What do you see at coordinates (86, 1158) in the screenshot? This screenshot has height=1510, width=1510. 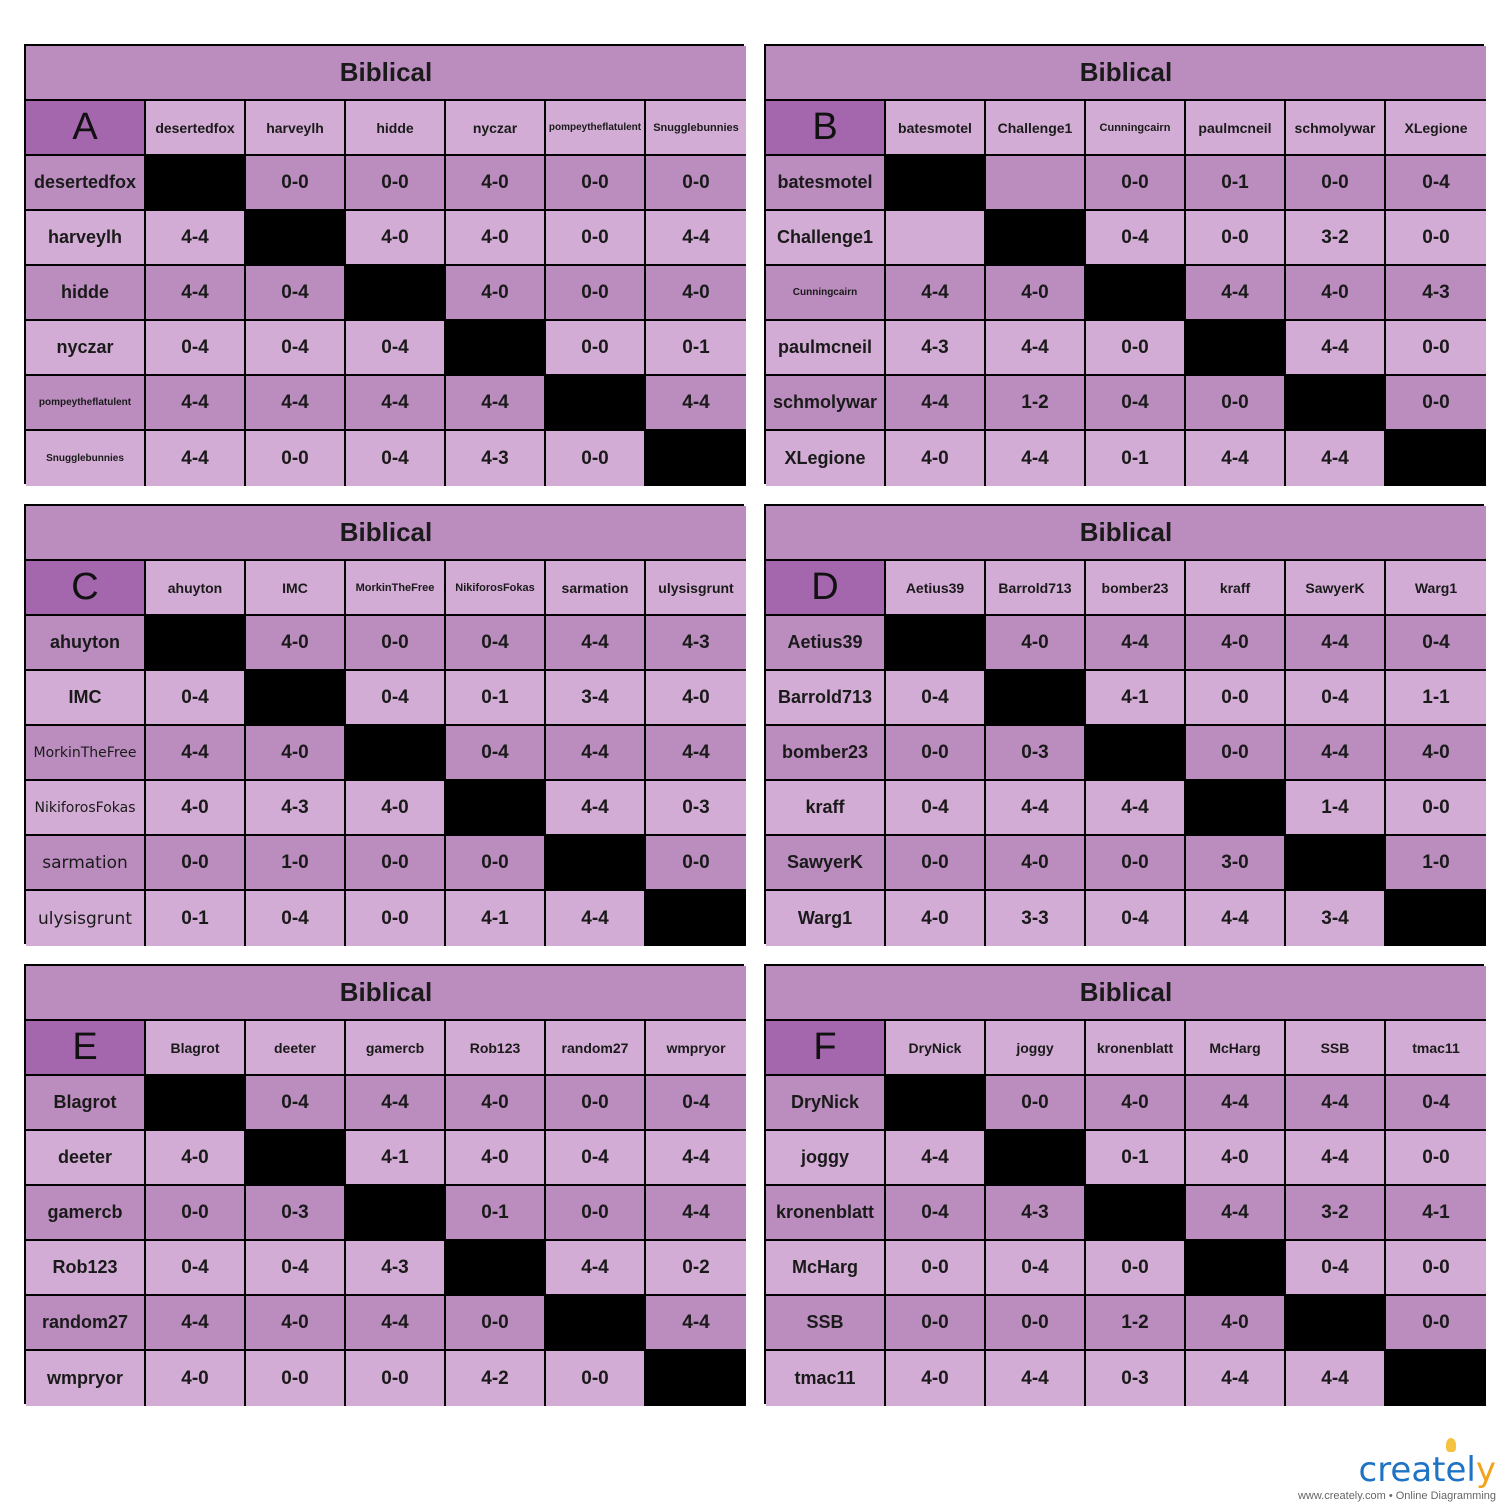 I see `row-header-player: deeter` at bounding box center [86, 1158].